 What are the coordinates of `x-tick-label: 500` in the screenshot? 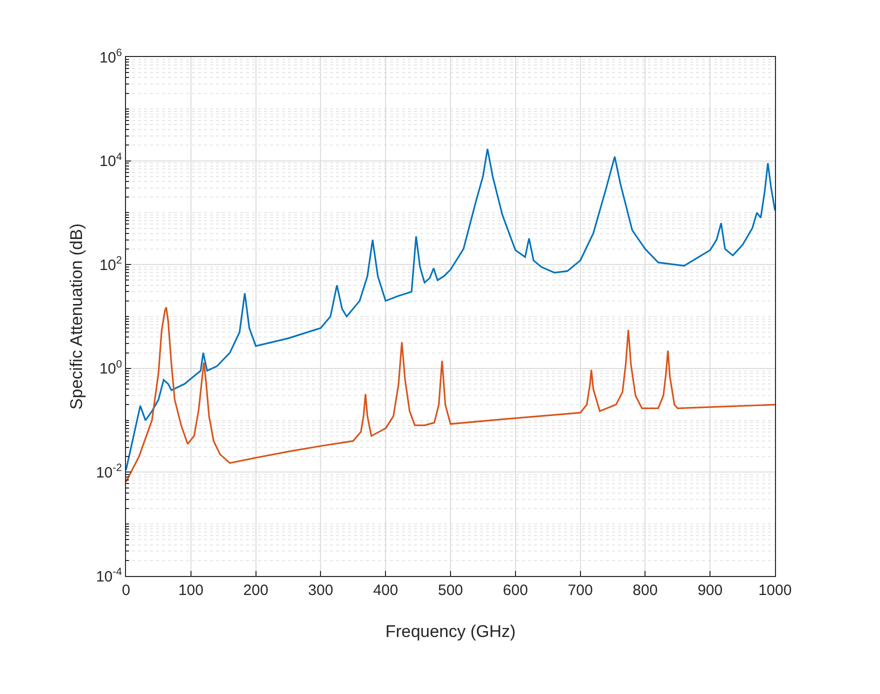 It's located at (451, 590).